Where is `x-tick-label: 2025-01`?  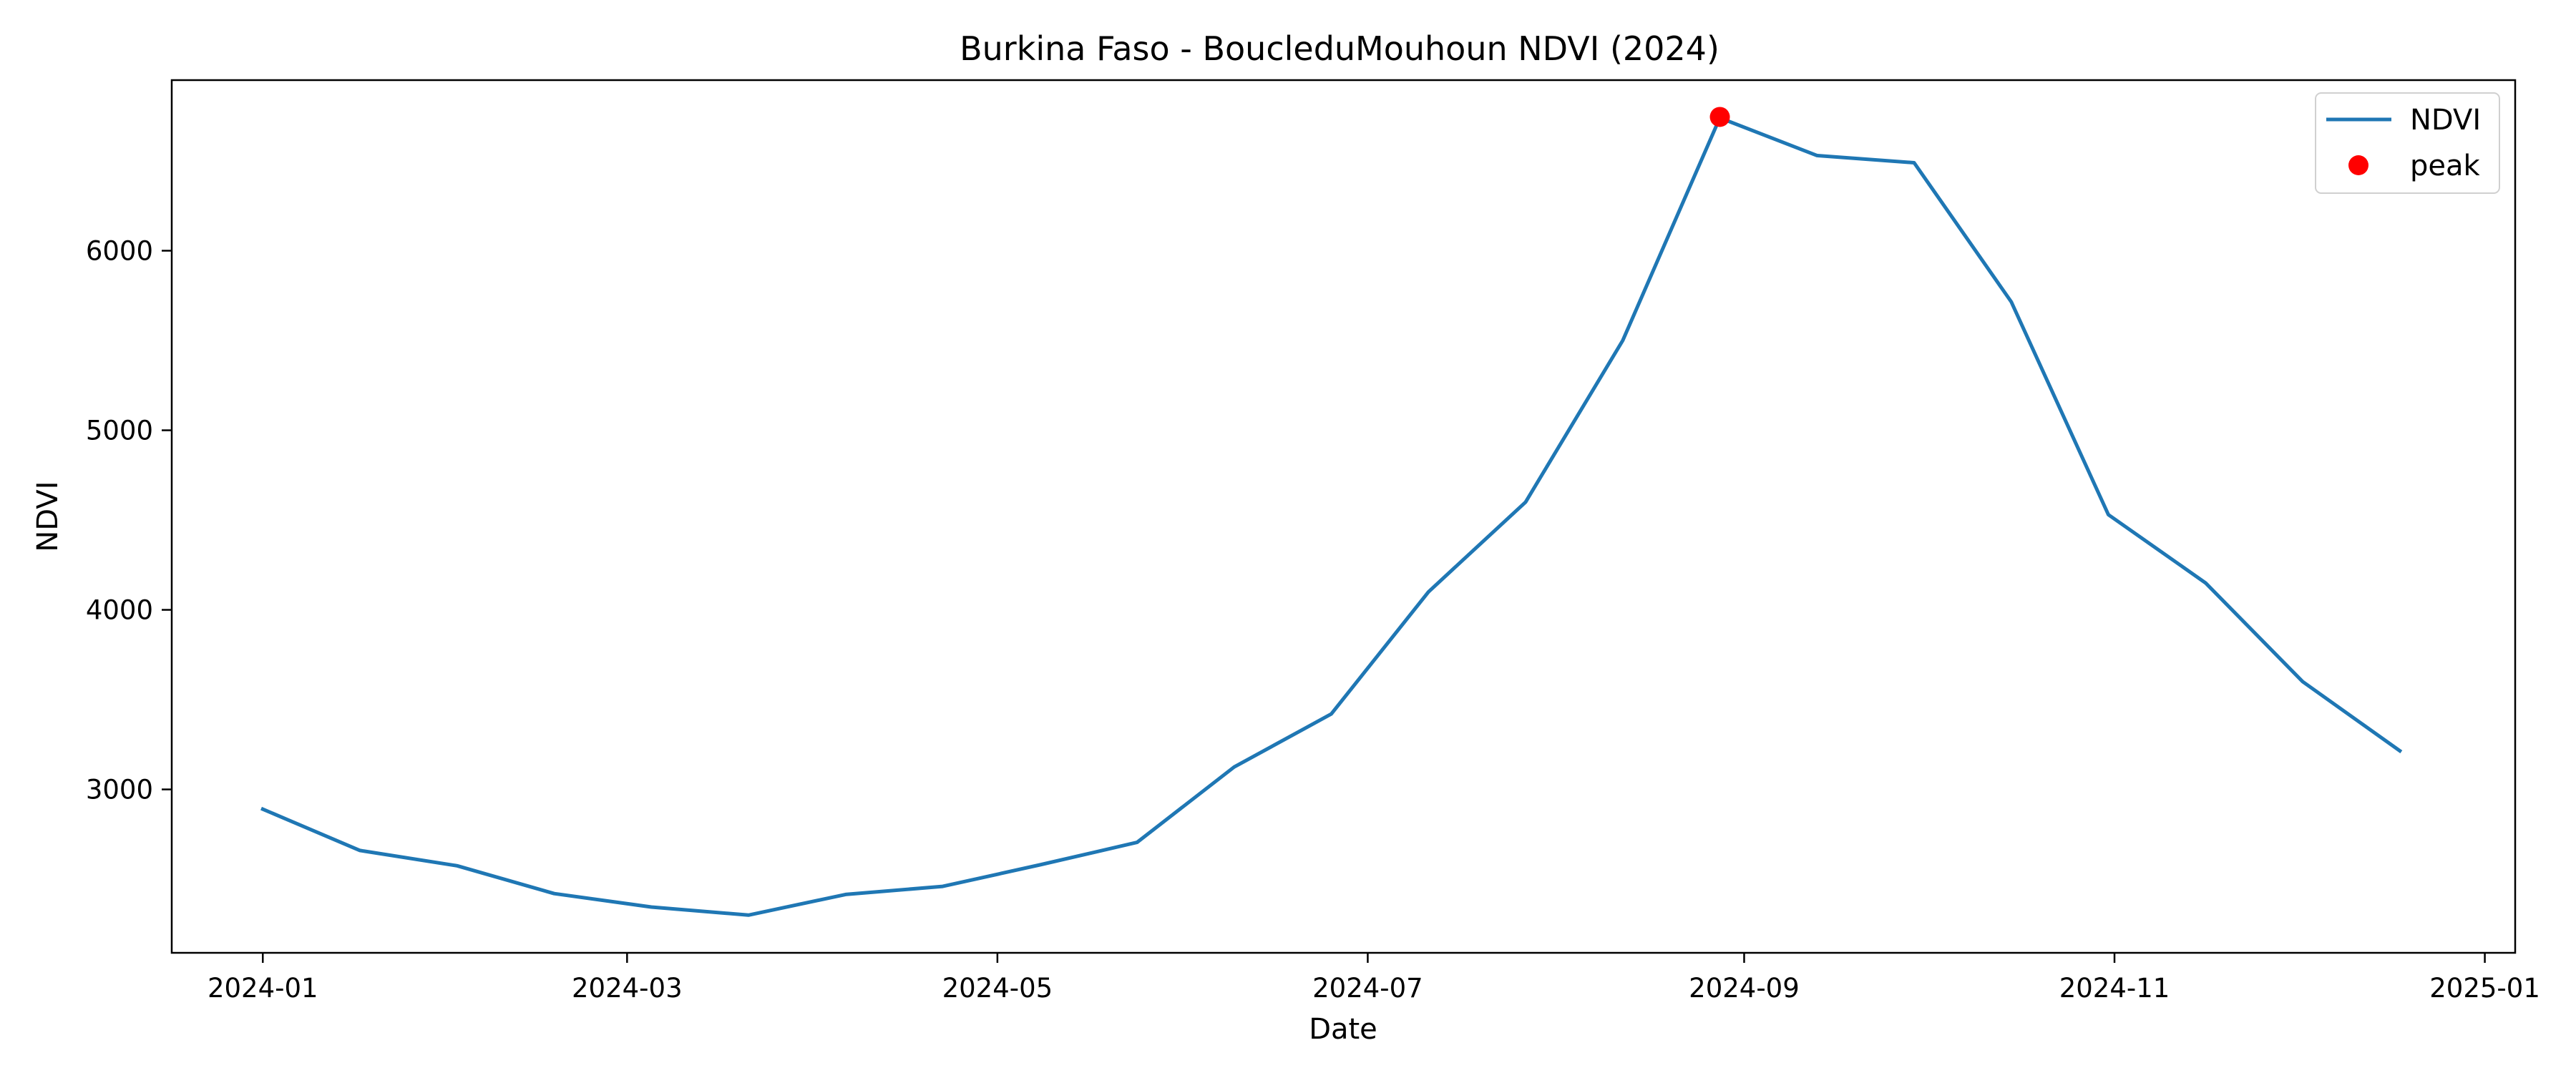 x-tick-label: 2025-01 is located at coordinates (2484, 989).